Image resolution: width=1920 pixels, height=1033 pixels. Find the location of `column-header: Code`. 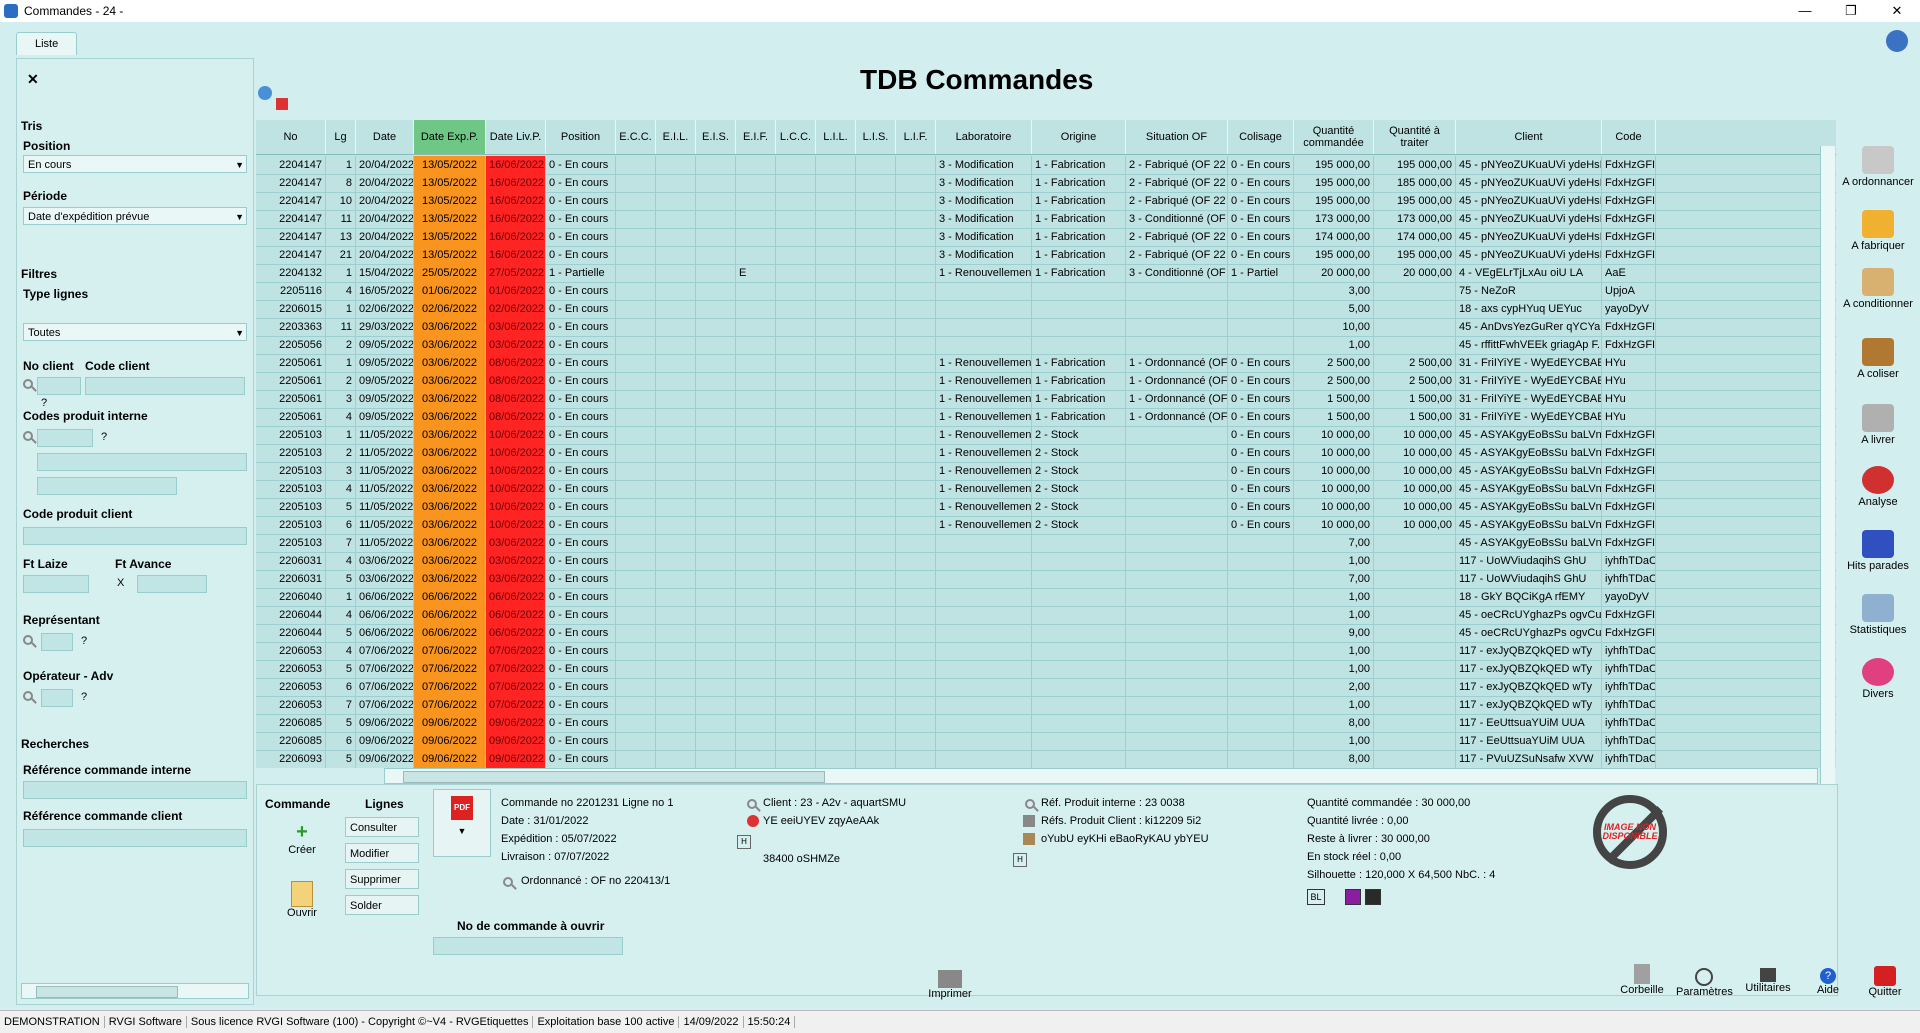

column-header: Code is located at coordinates (1629, 137).